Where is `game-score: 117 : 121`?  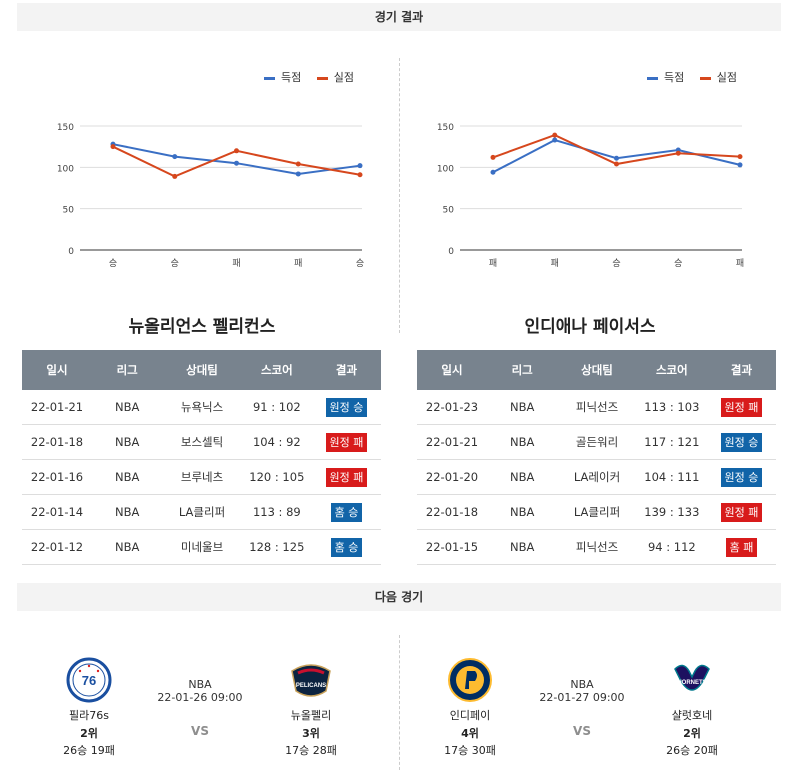 game-score: 117 : 121 is located at coordinates (671, 442).